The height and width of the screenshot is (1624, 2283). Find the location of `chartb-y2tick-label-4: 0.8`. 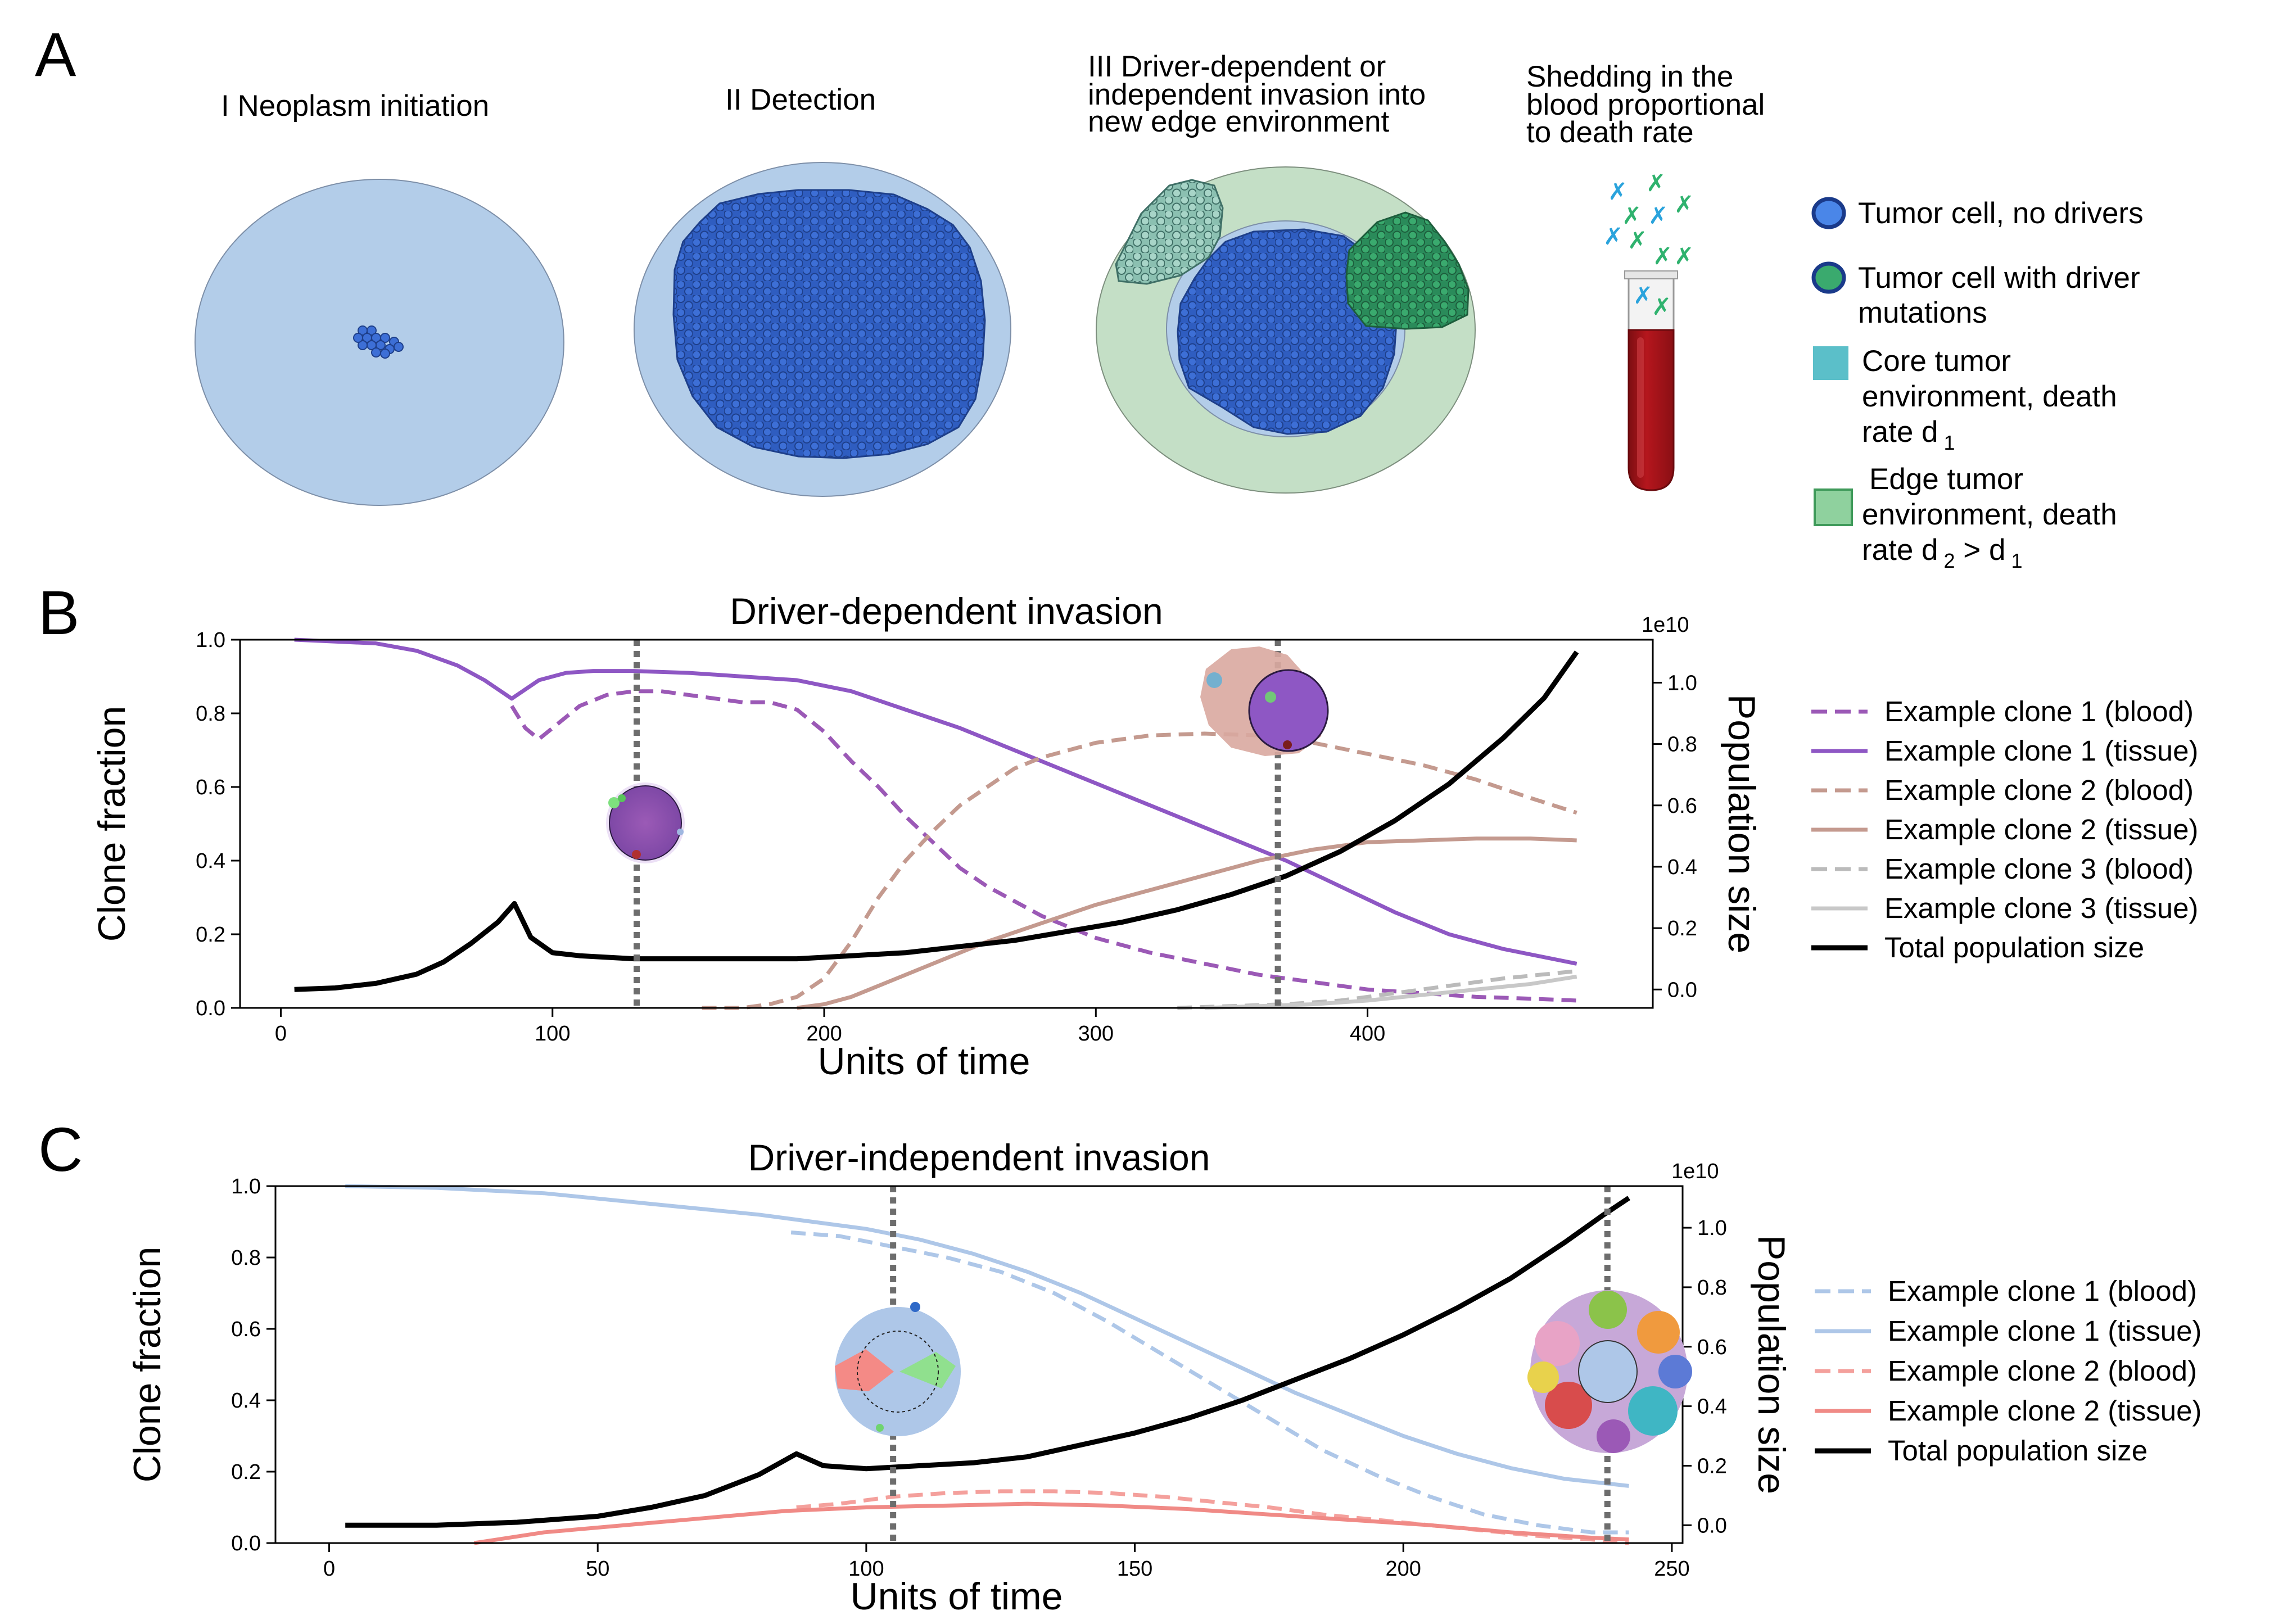

chartb-y2tick-label-4: 0.8 is located at coordinates (1682, 745).